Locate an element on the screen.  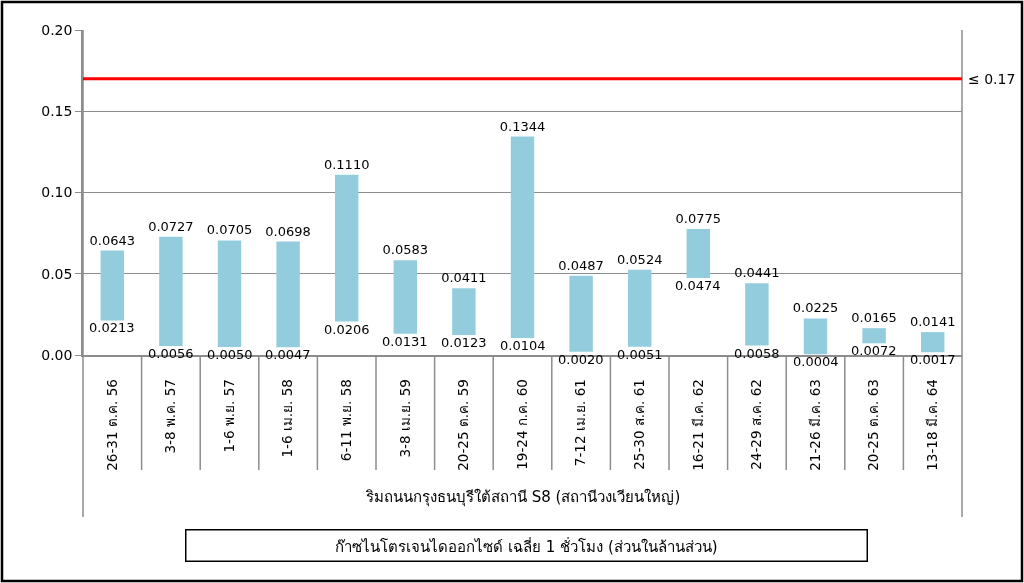
y-tick-label: 0.10 is located at coordinates (57, 192).